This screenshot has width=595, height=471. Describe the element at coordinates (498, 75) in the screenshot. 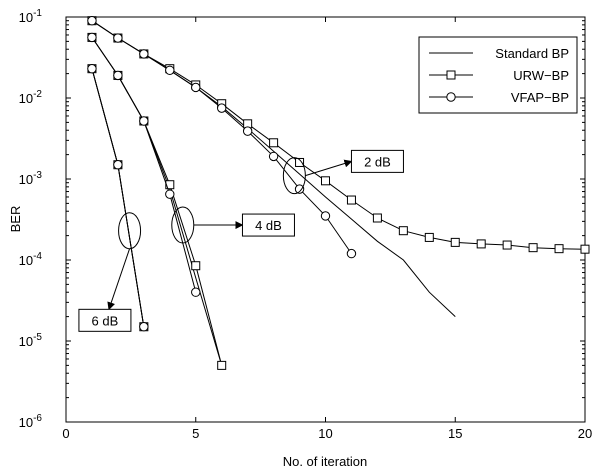

I see `legend: Standard BP URW−BP VFAP−BP` at that location.